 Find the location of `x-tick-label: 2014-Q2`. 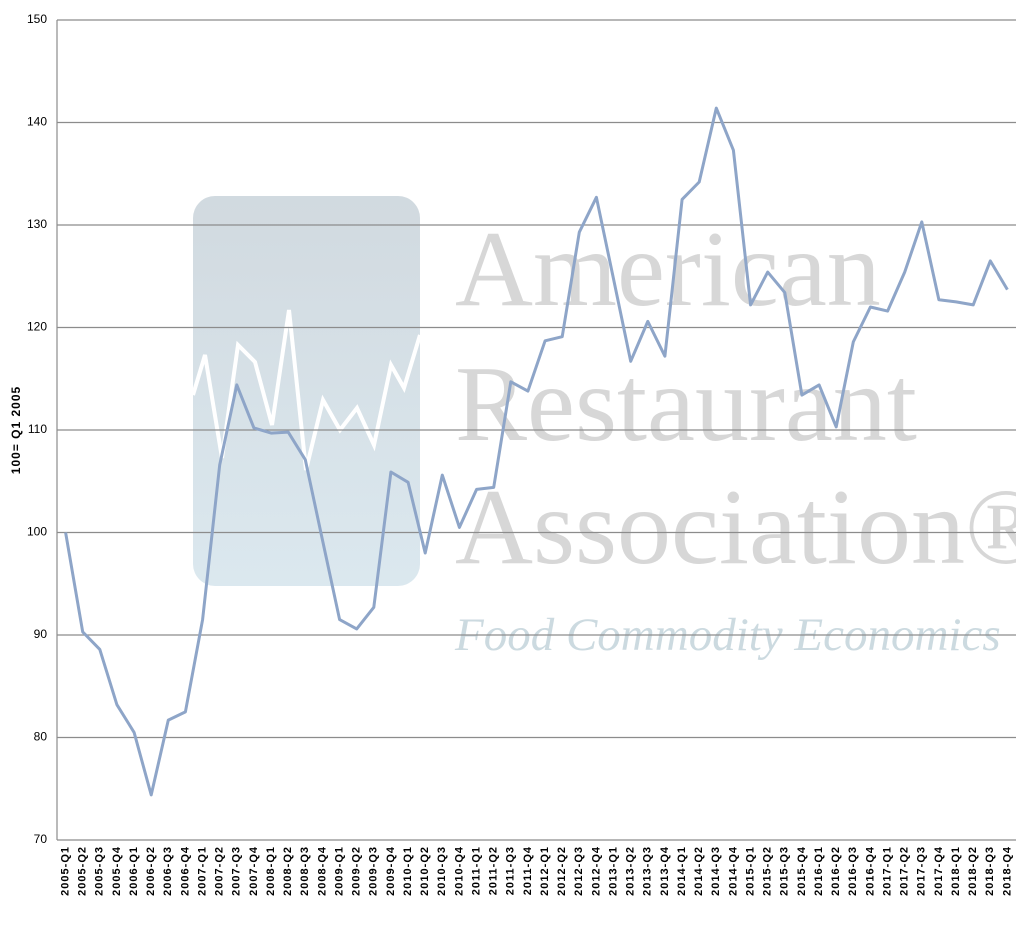

x-tick-label: 2014-Q2 is located at coordinates (699, 871).